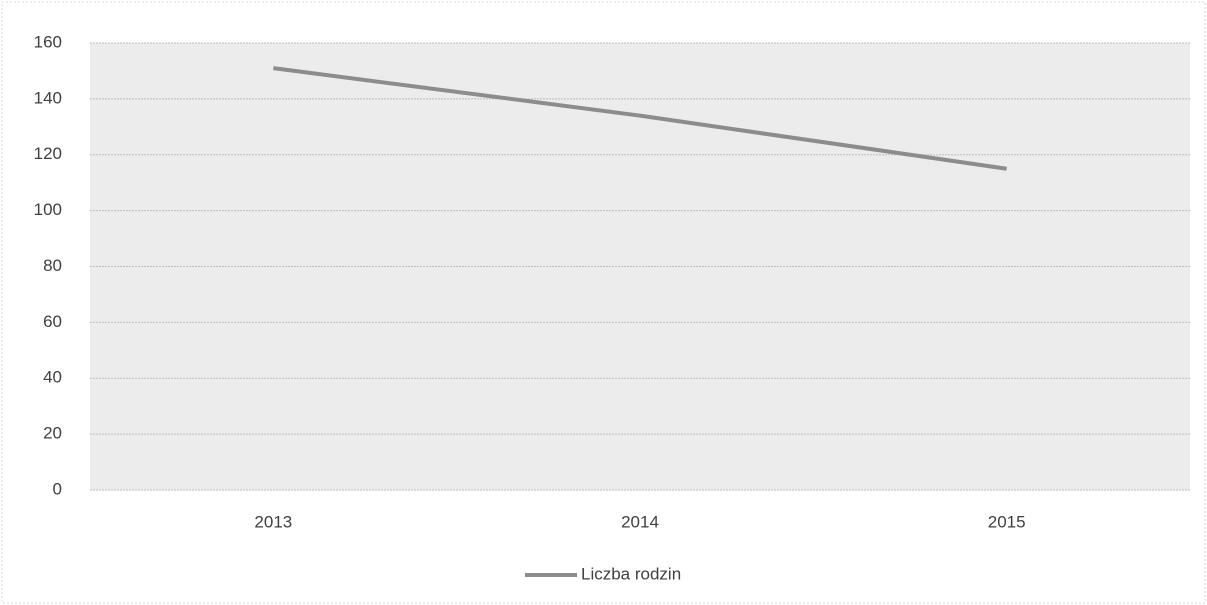 Image resolution: width=1207 pixels, height=605 pixels. What do you see at coordinates (57, 488) in the screenshot?
I see `y-tick-label: 0` at bounding box center [57, 488].